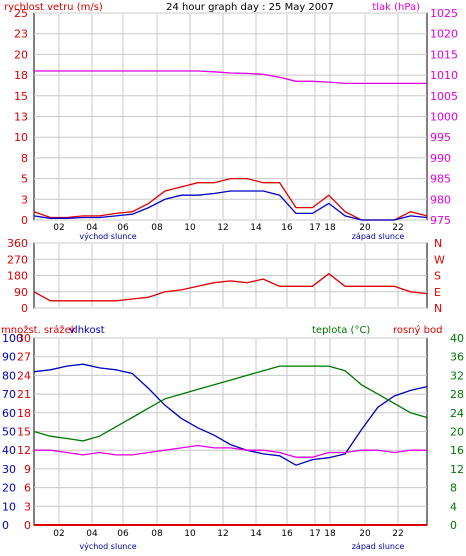  What do you see at coordinates (397, 534) in the screenshot?
I see `hour-tick-label: 22` at bounding box center [397, 534].